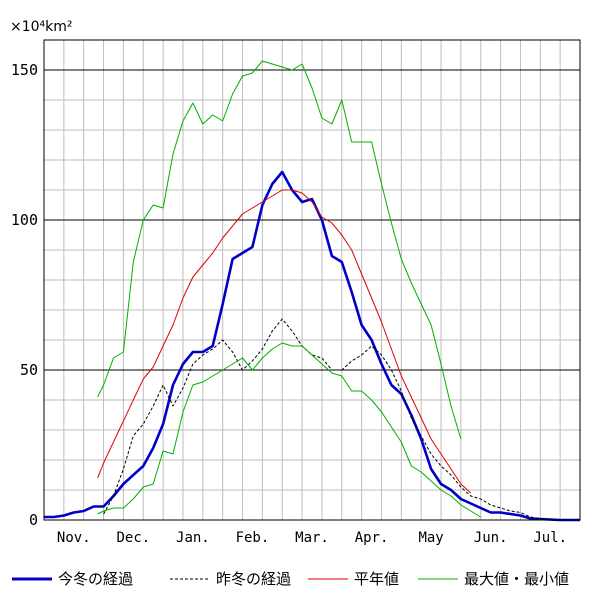 The height and width of the screenshot is (600, 600). I want to click on month-label: Jan., so click(193, 538).